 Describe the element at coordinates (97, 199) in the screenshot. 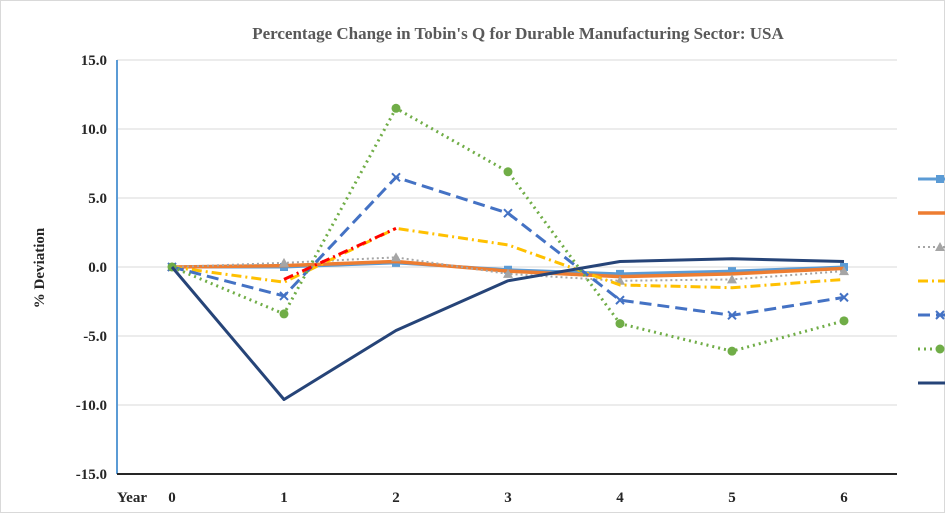

I see `y-tick-label: 5.0` at that location.